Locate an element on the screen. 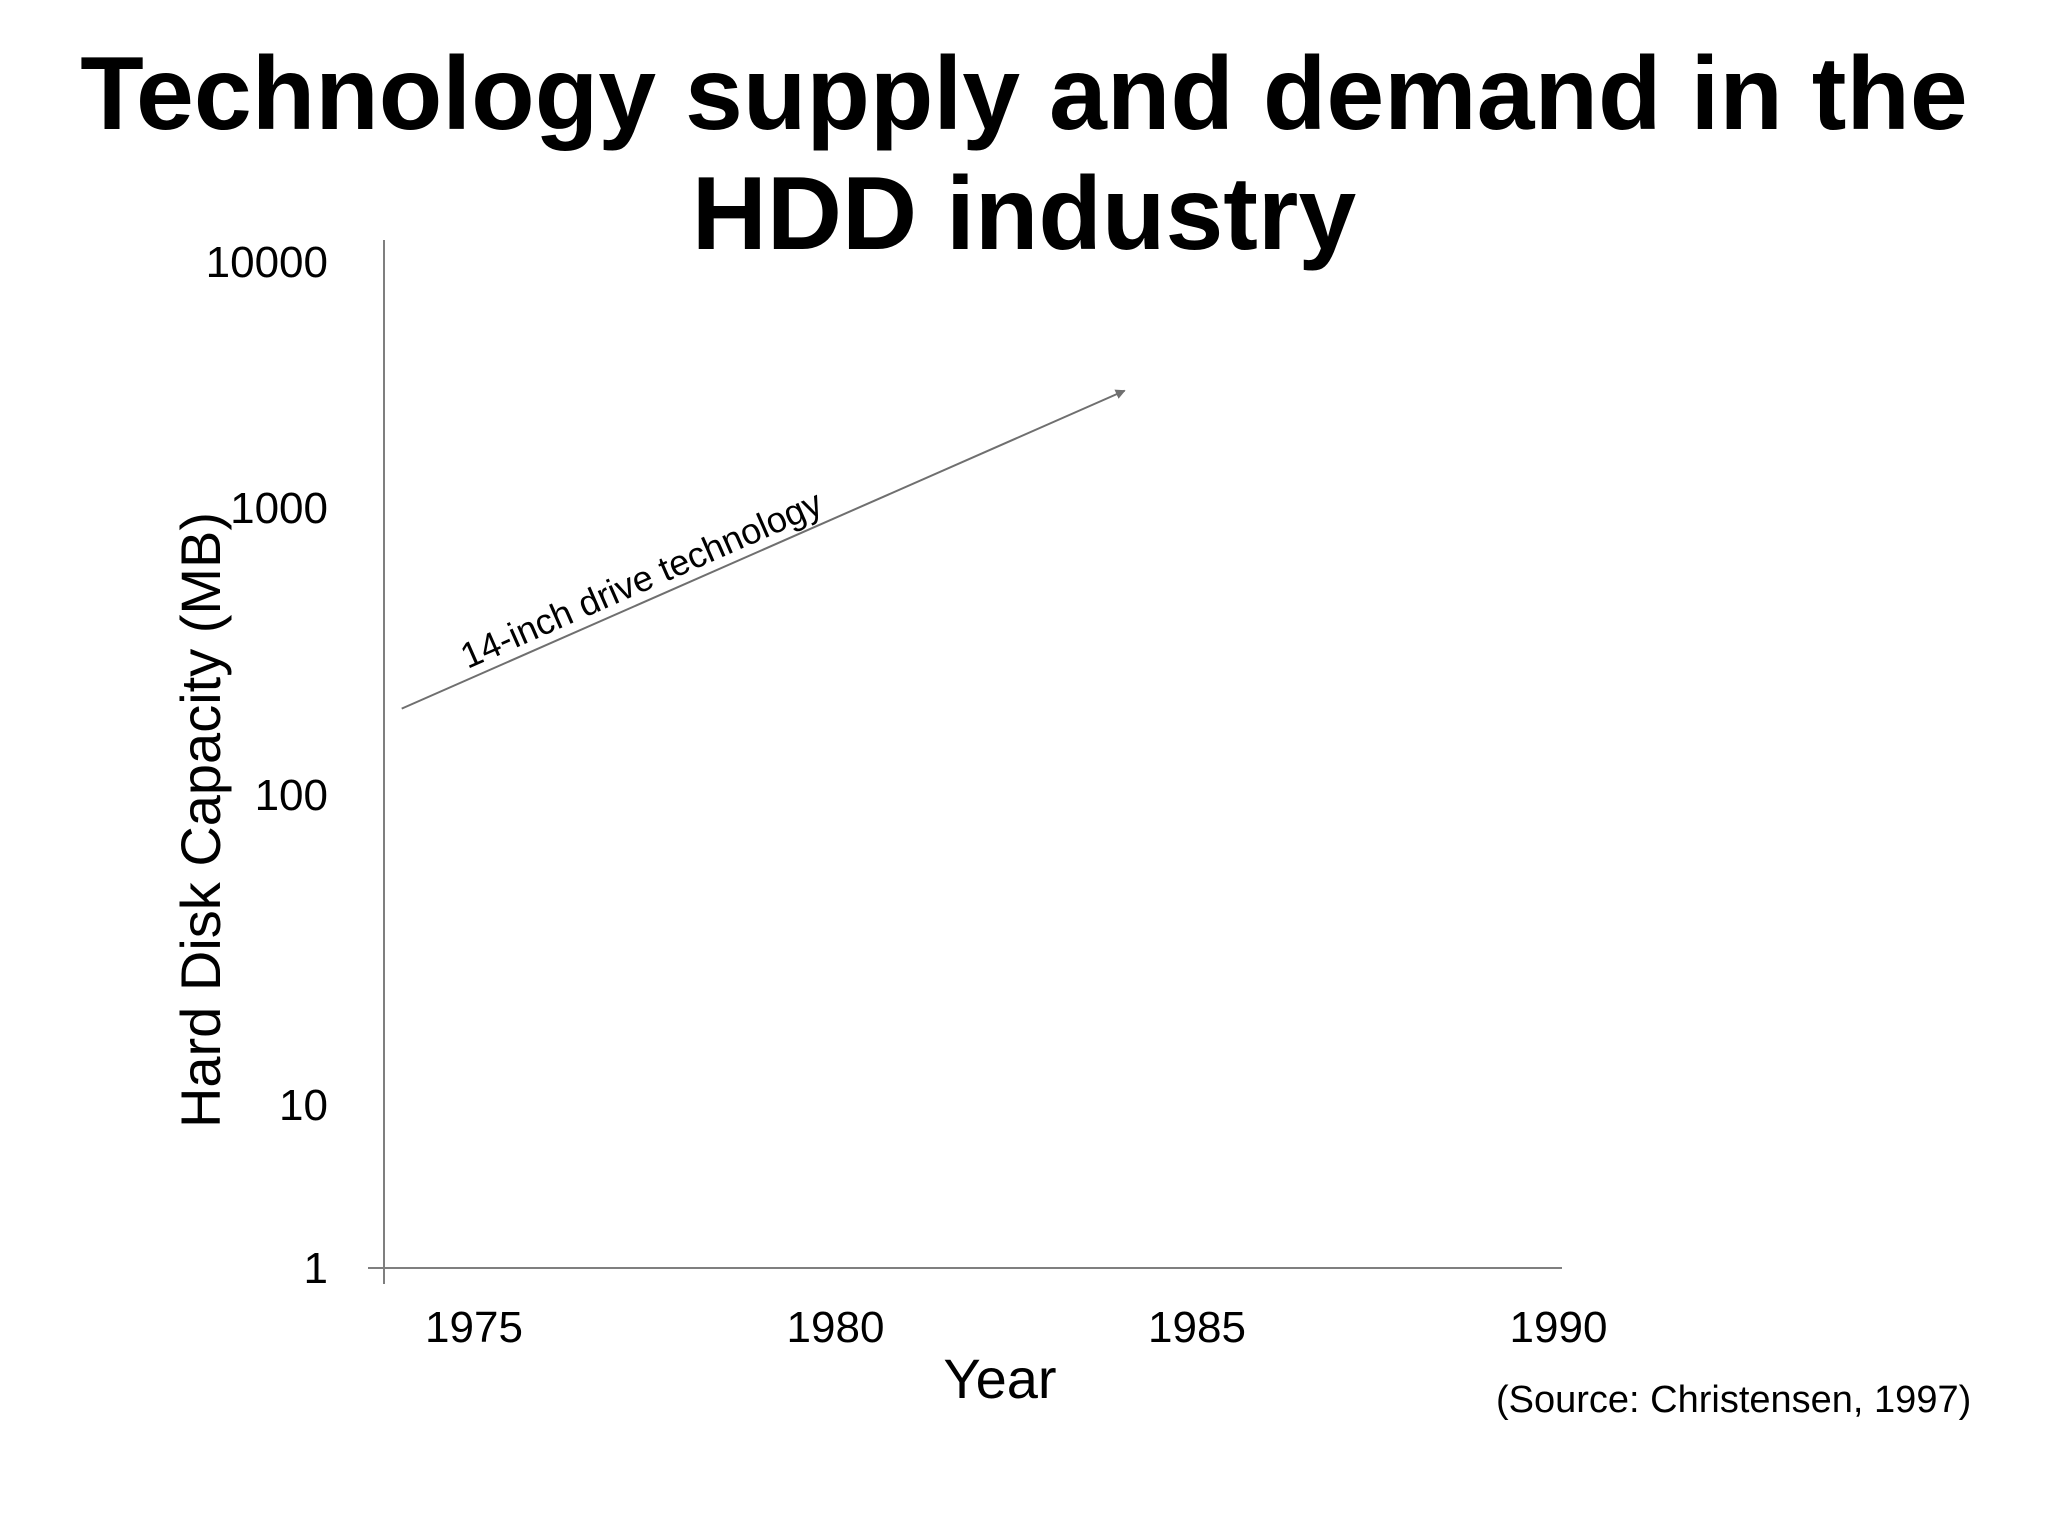  source-note: (Source: Christensen, 1997) is located at coordinates (1734, 1400).